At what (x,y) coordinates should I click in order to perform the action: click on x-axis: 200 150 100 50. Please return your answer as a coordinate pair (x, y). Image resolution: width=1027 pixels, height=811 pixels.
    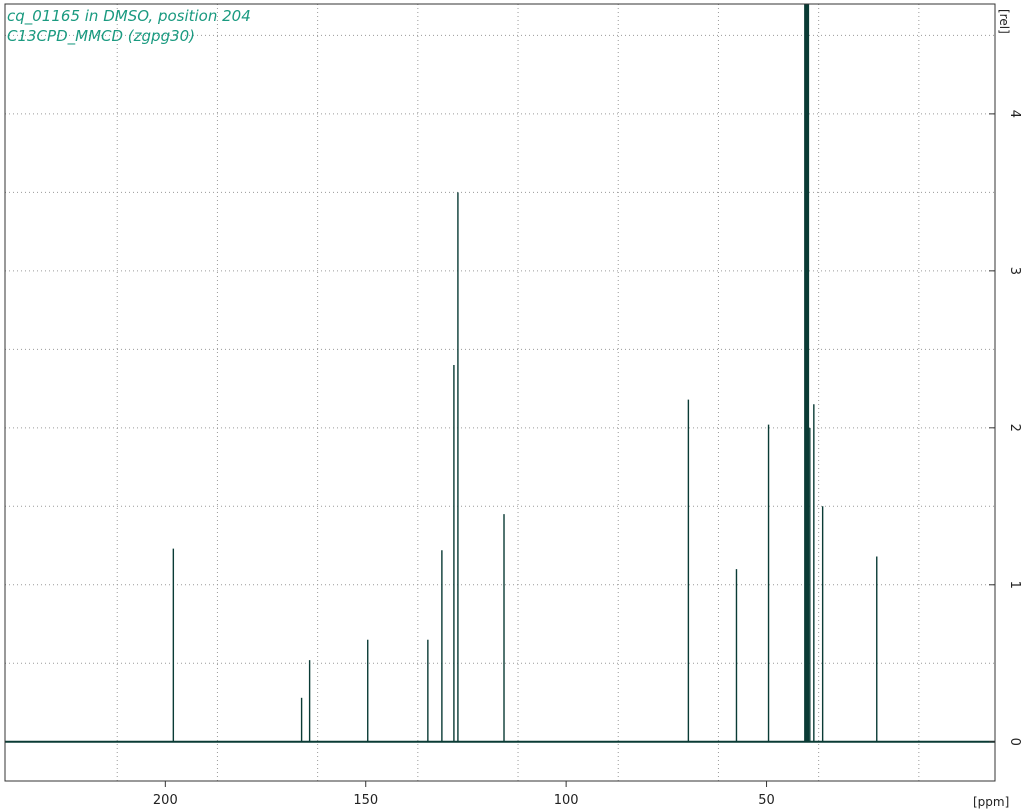
    Looking at the image, I should click on (464, 794).